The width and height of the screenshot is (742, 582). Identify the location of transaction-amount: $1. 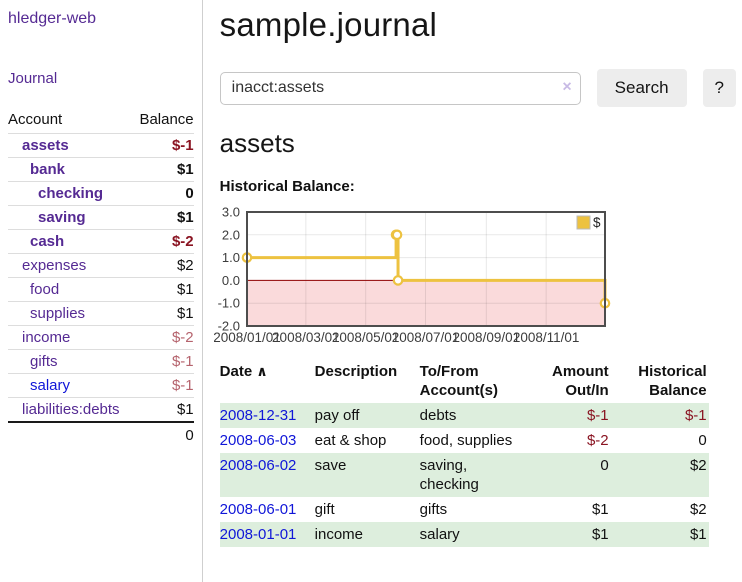
(600, 534).